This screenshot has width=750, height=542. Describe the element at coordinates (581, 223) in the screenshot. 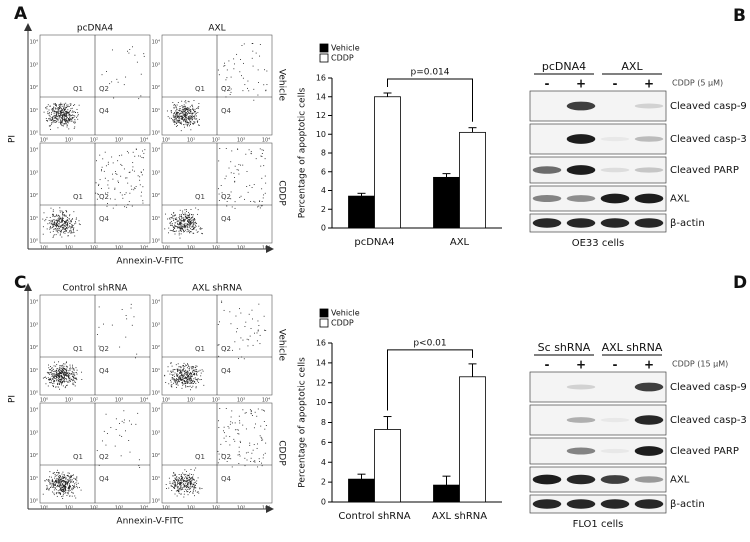

I see `band` at that location.